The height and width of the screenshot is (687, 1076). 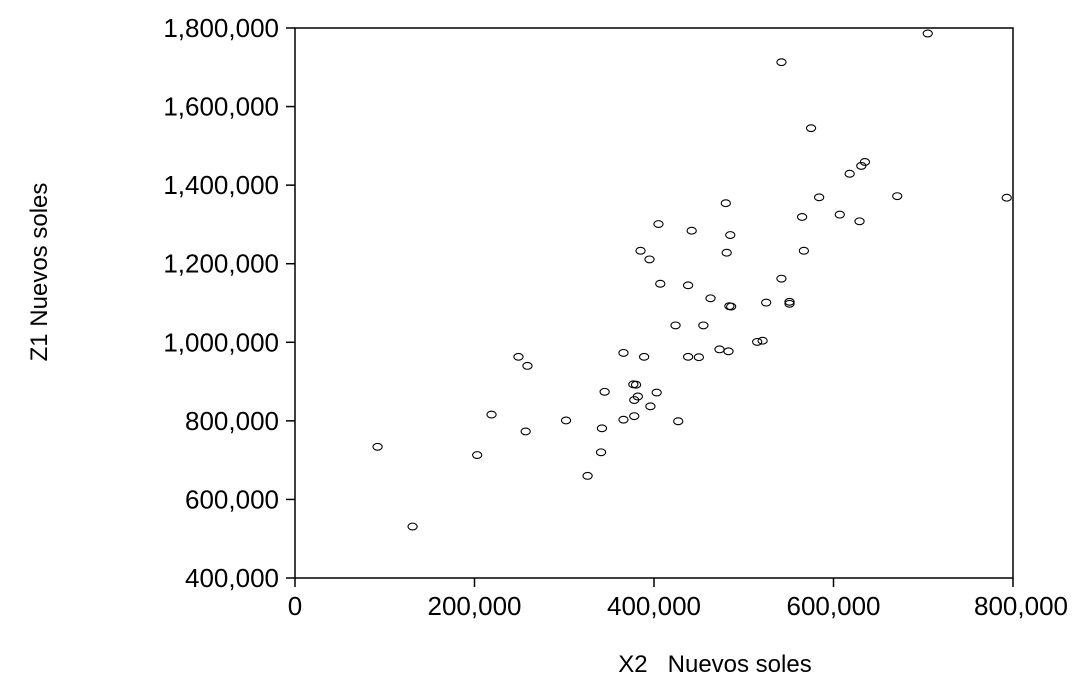 What do you see at coordinates (295, 606) in the screenshot?
I see `x-tick-label: 0` at bounding box center [295, 606].